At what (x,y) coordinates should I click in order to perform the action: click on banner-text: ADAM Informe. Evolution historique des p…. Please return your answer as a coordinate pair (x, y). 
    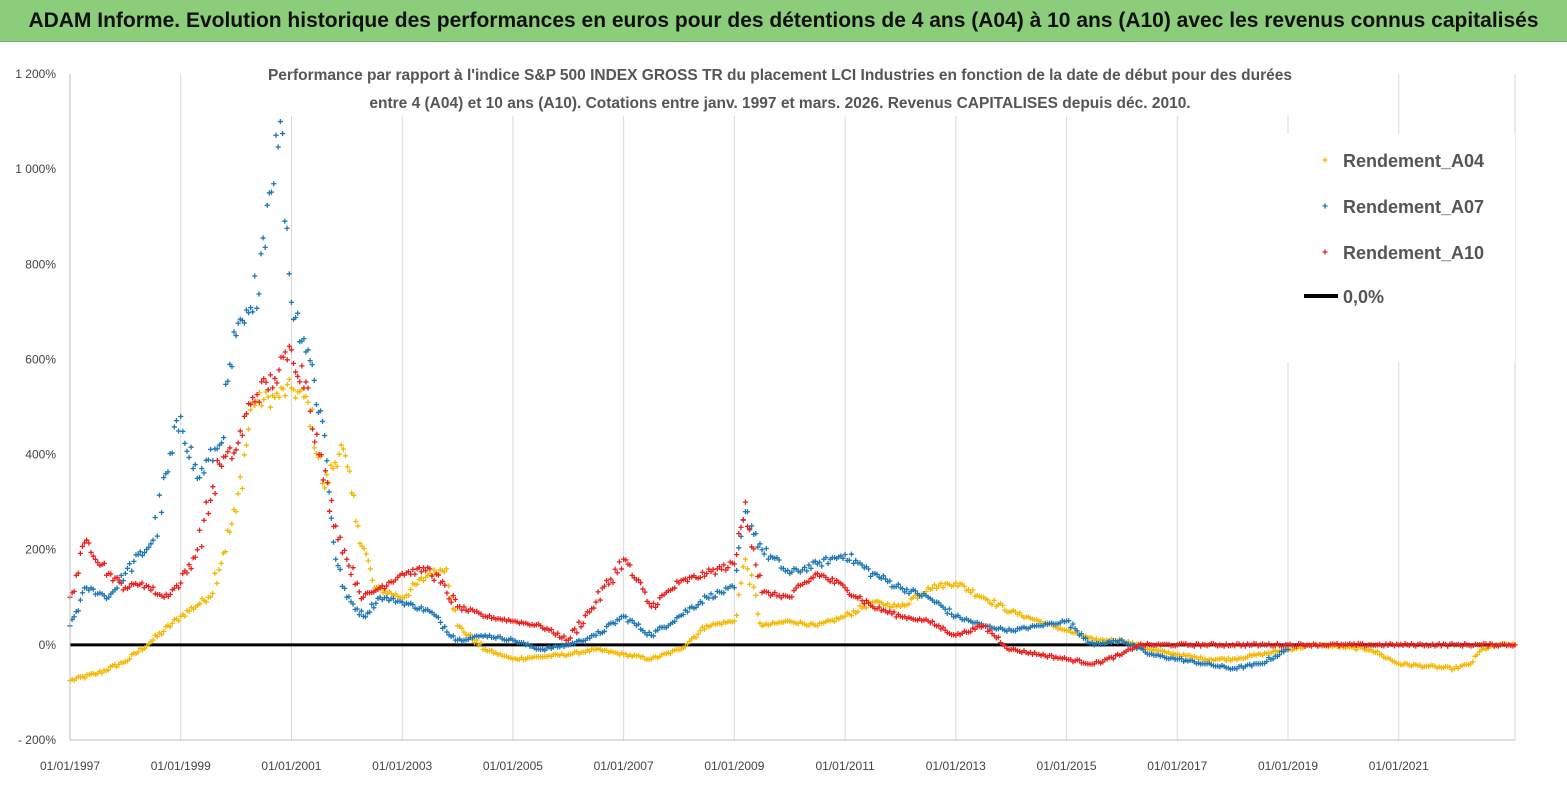
    Looking at the image, I should click on (783, 20).